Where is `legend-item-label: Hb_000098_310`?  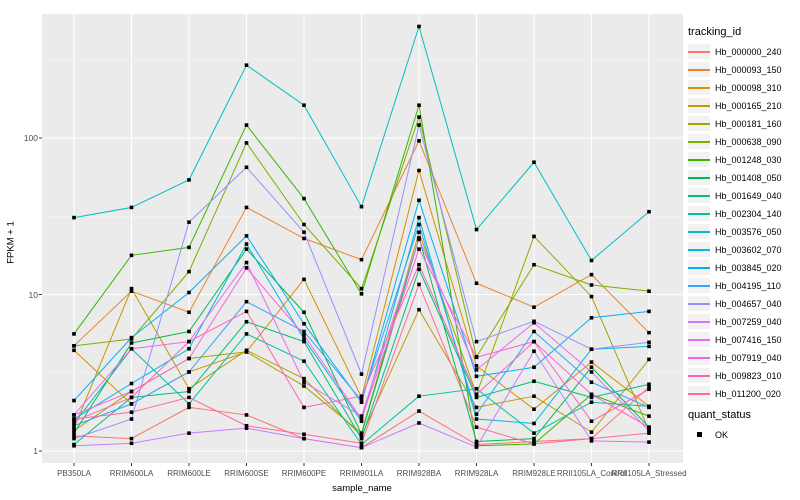 legend-item-label: Hb_000098_310 is located at coordinates (748, 87).